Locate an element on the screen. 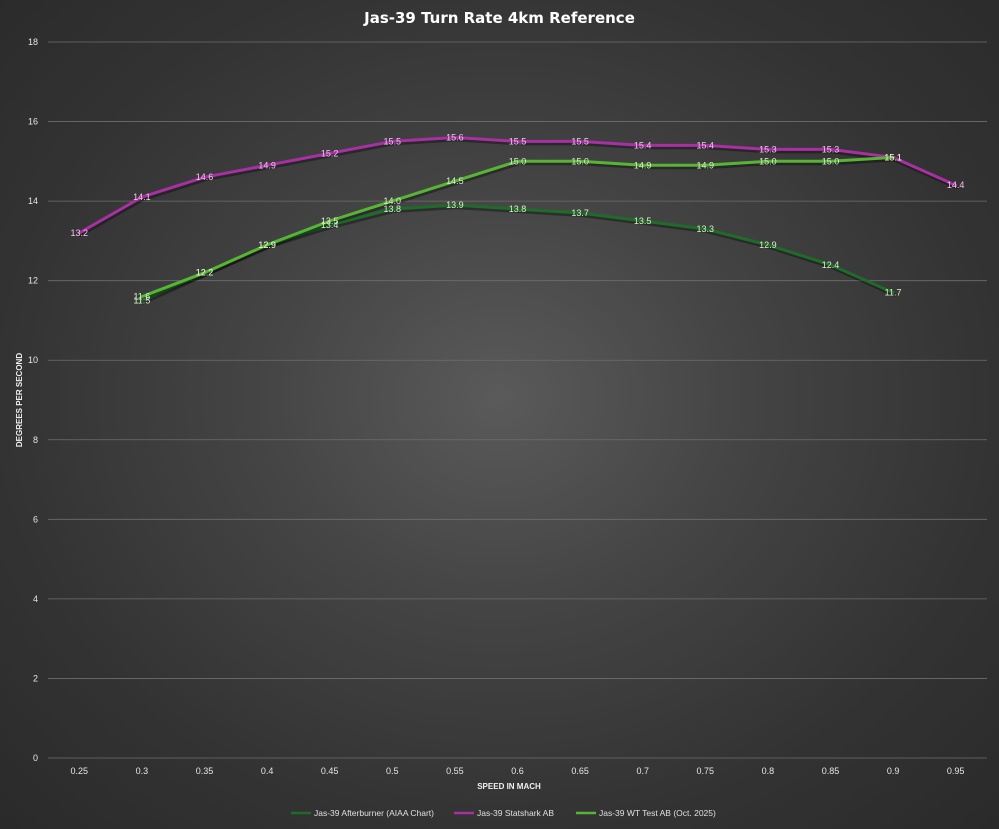  data-label: 15.1 is located at coordinates (893, 157).